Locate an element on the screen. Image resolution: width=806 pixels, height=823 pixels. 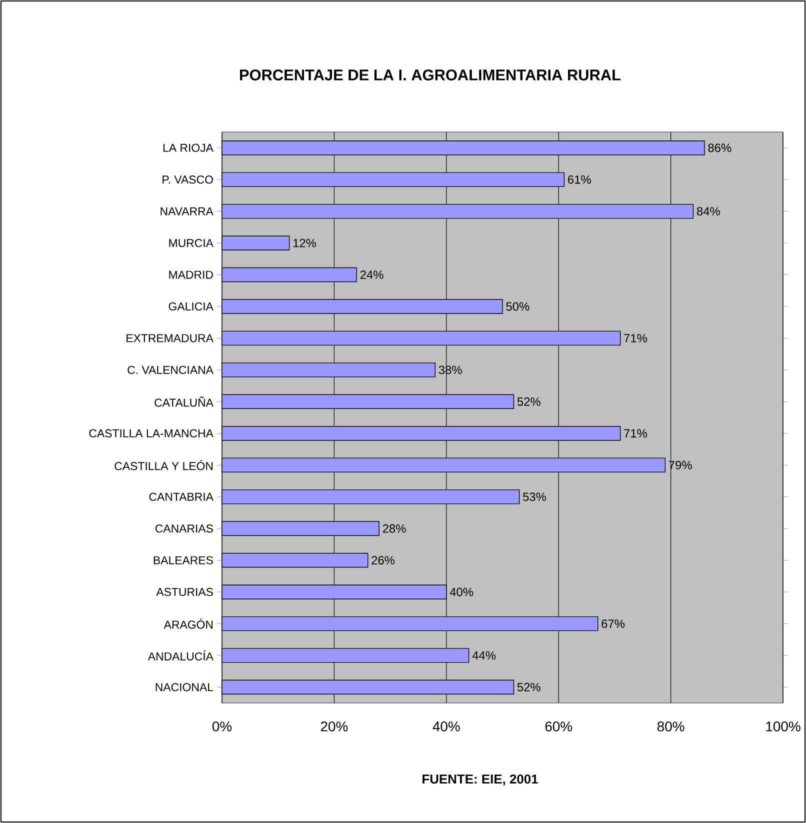
x-tick-label: 100% is located at coordinates (783, 727).